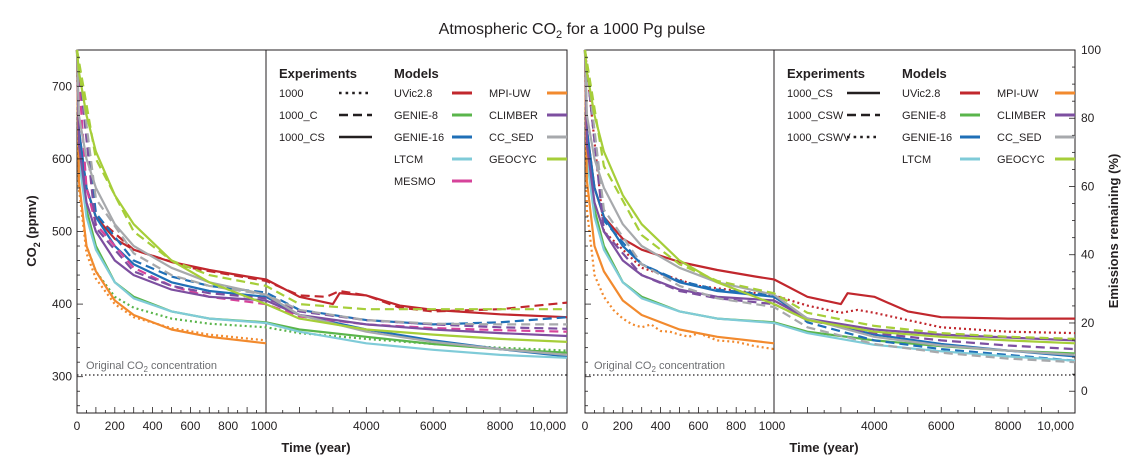 The height and width of the screenshot is (469, 1145). I want to click on legend-experiment-label: 1000_C, so click(298, 116).